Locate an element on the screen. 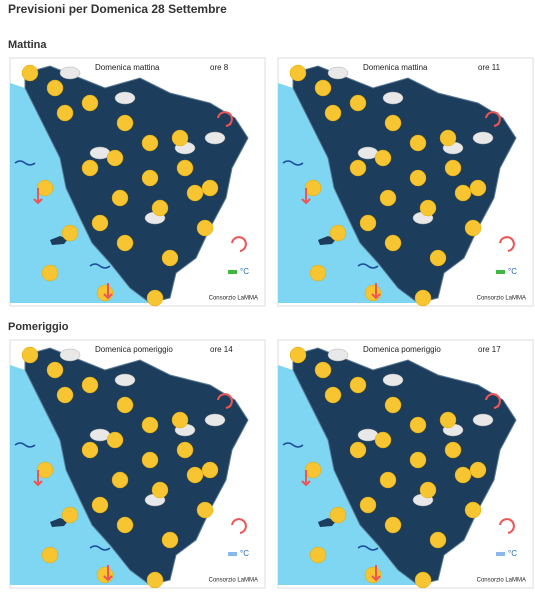 The image size is (535, 605). map-time: ore 17 is located at coordinates (489, 349).